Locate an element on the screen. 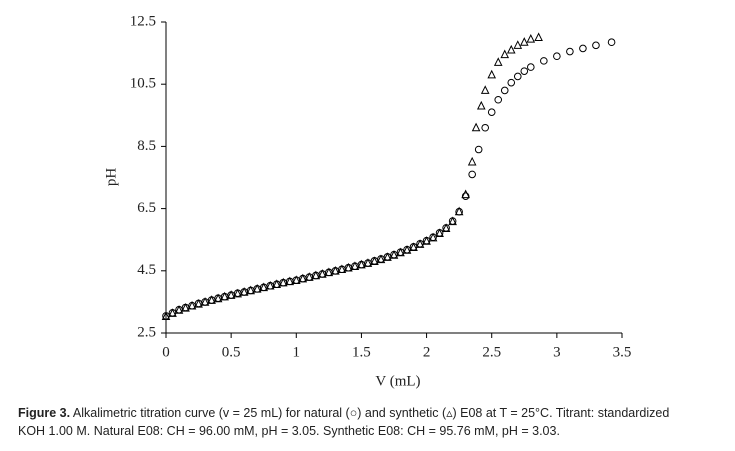 The width and height of the screenshot is (735, 451). y-tick-label: 4.5 is located at coordinates (146, 270).